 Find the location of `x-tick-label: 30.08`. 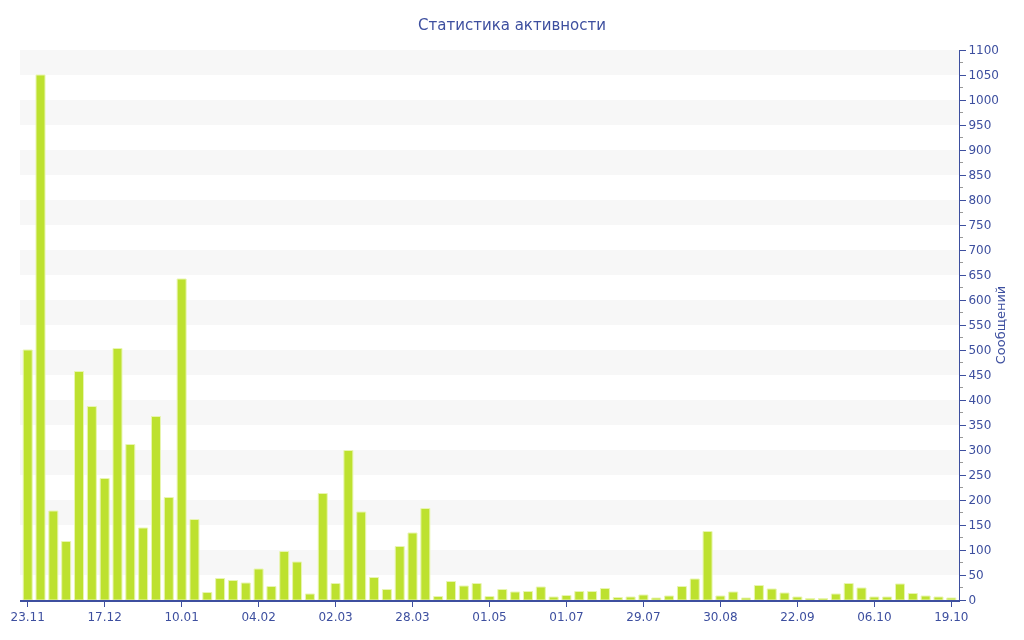

x-tick-label: 30.08 is located at coordinates (720, 617).